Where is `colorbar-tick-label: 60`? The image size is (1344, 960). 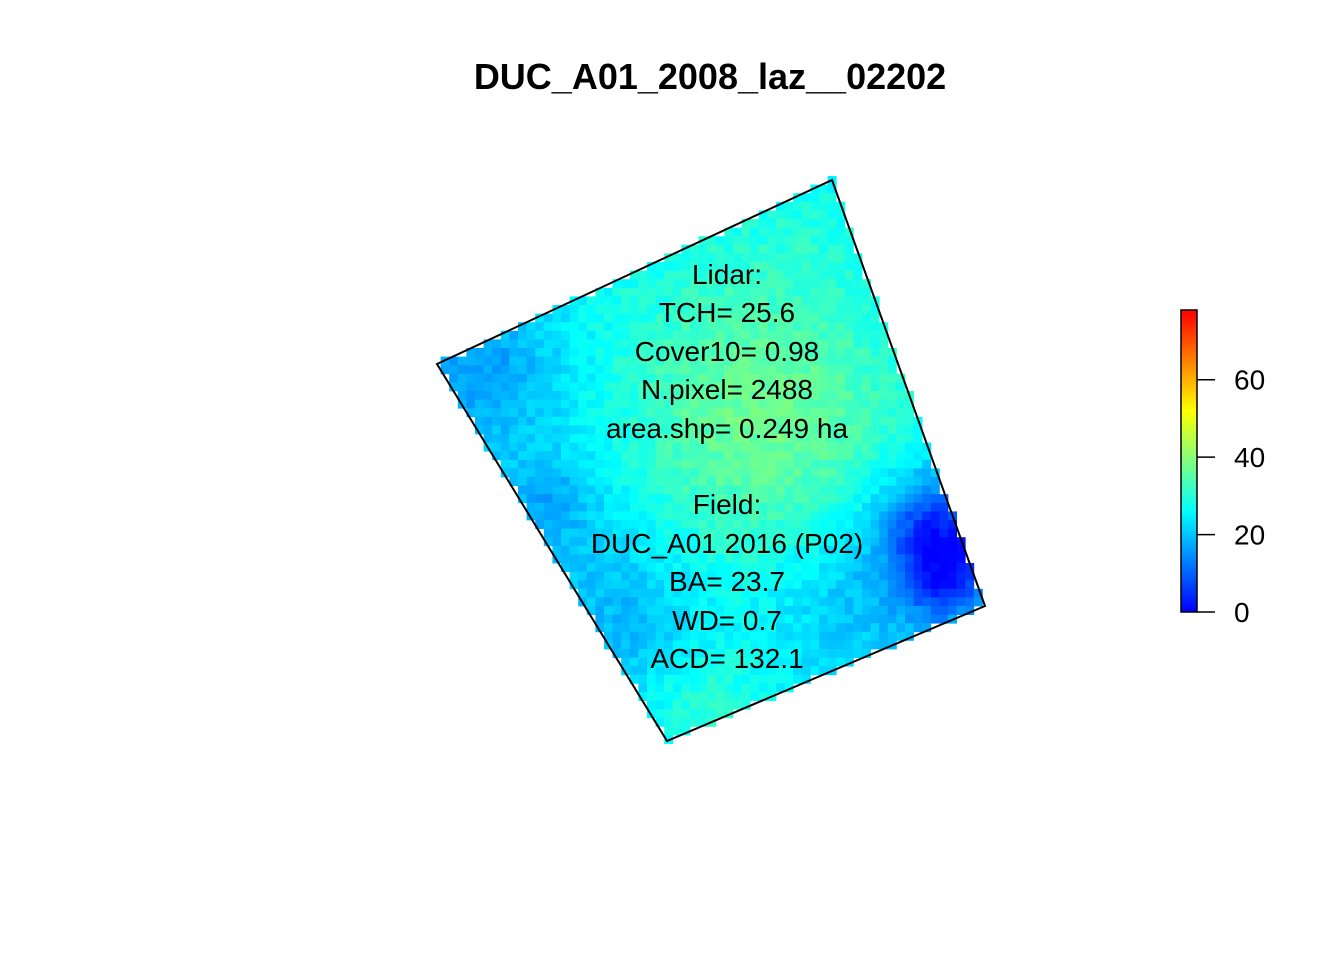 colorbar-tick-label: 60 is located at coordinates (1249, 380).